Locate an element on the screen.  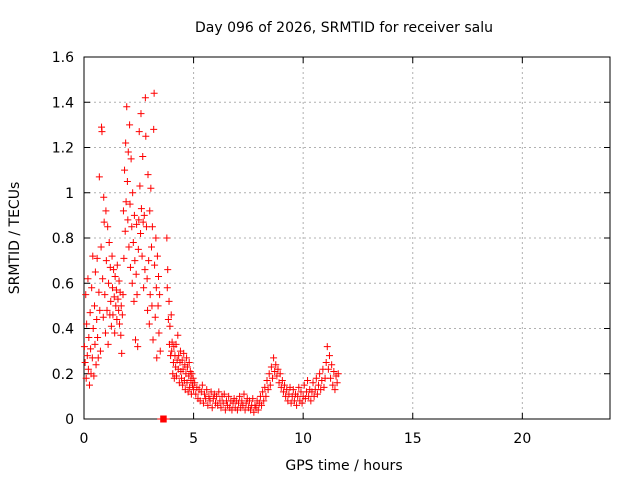
x-tick-label: 20 is located at coordinates (522, 439).